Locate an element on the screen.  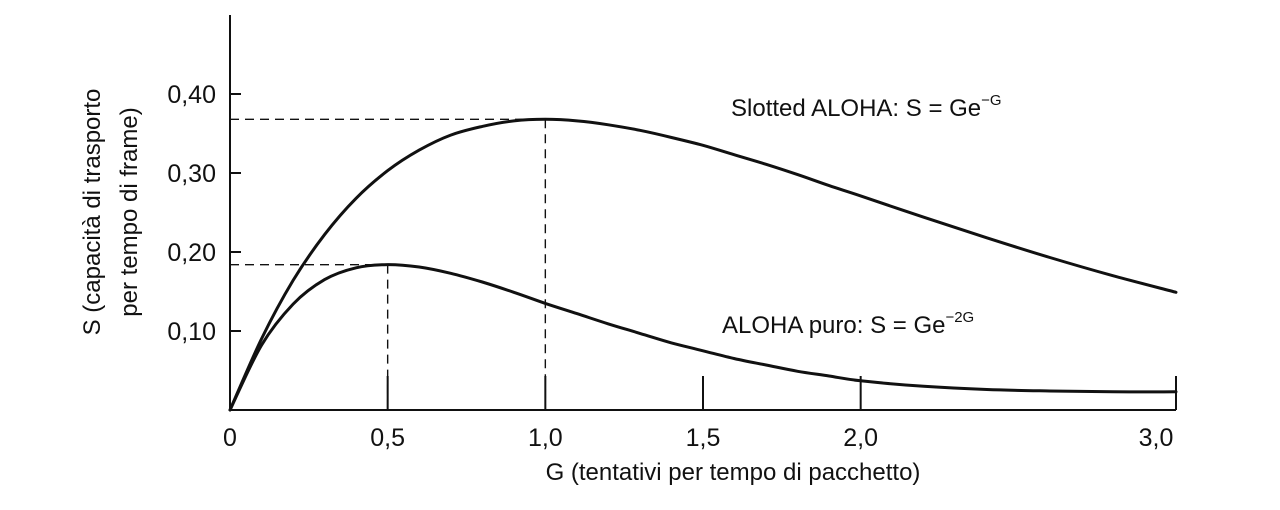
y-axis-title-line2: per tempo di frame) is located at coordinates (129, 211).